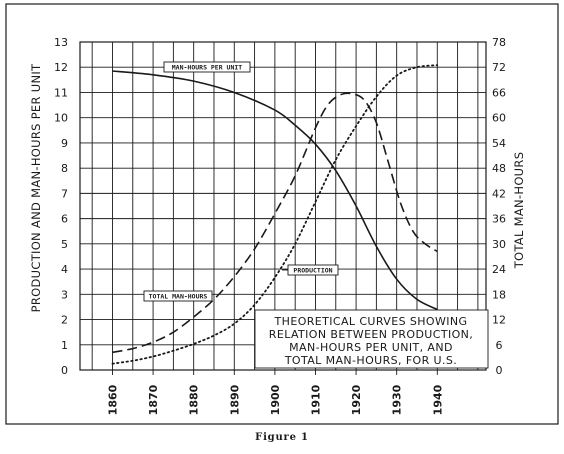 The height and width of the screenshot is (454, 564). What do you see at coordinates (61, 67) in the screenshot?
I see `left-tick-label: 12` at bounding box center [61, 67].